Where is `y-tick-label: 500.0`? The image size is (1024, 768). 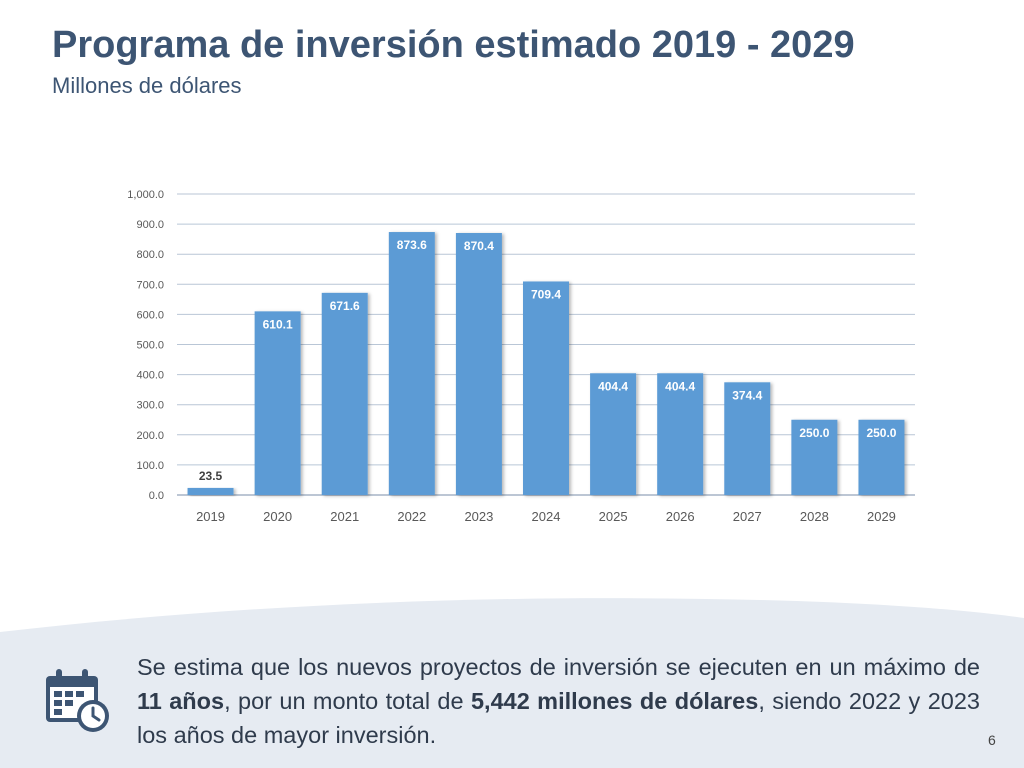
y-tick-label: 500.0 is located at coordinates (150, 346).